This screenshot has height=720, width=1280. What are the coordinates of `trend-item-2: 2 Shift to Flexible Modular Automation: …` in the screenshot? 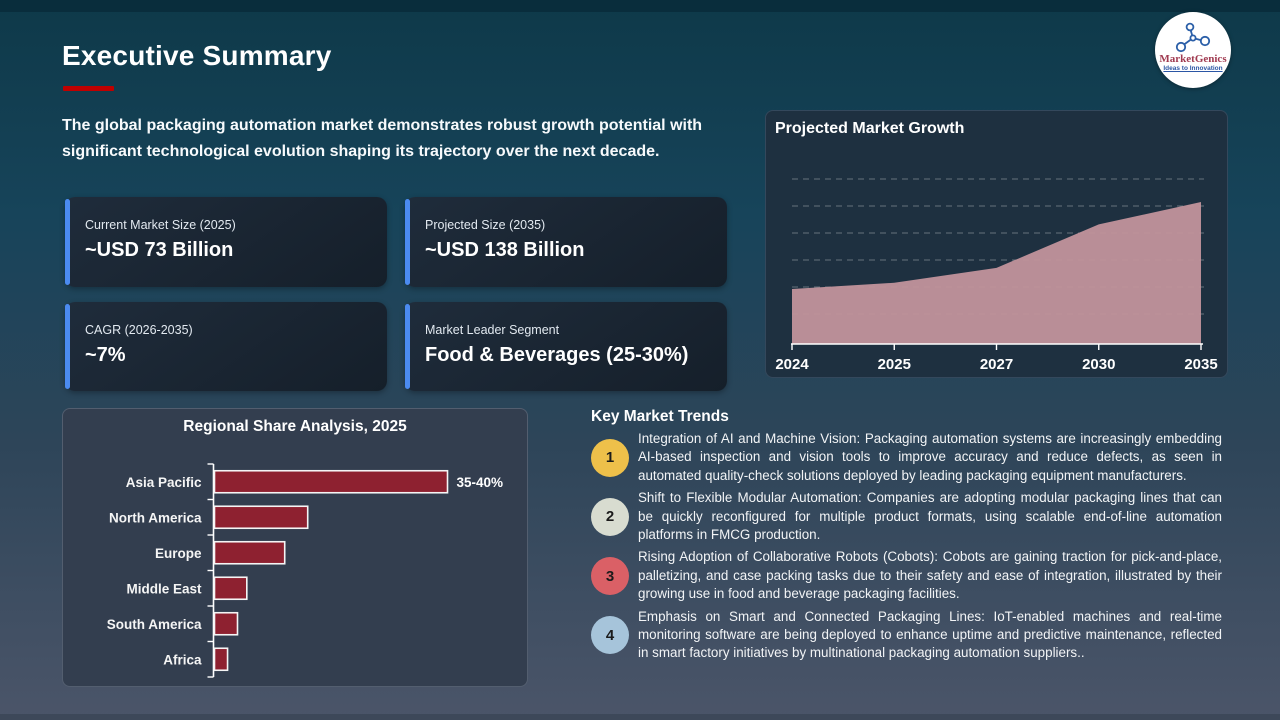 It's located at (906, 516).